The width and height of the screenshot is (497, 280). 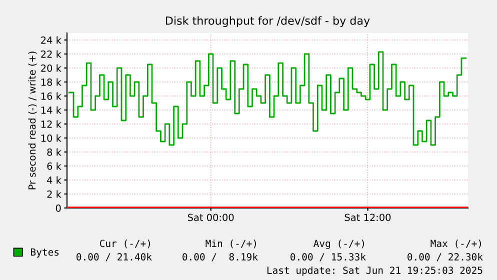 What do you see at coordinates (231, 244) in the screenshot?
I see `text: Min (-/+)` at bounding box center [231, 244].